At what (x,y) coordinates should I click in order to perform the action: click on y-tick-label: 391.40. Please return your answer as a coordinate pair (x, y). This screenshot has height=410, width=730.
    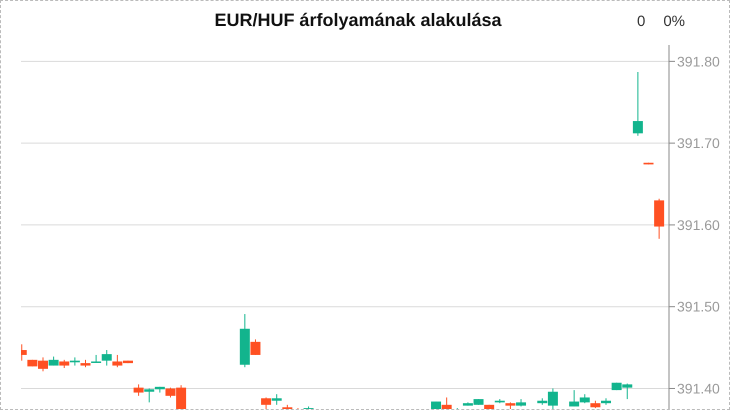
    Looking at the image, I should click on (698, 388).